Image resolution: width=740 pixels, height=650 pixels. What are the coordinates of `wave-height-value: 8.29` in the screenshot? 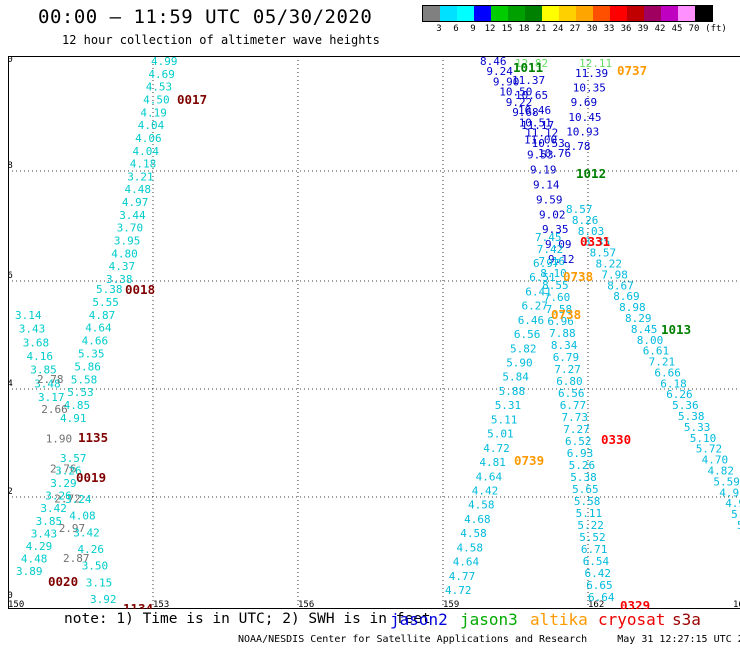 It's located at (638, 318).